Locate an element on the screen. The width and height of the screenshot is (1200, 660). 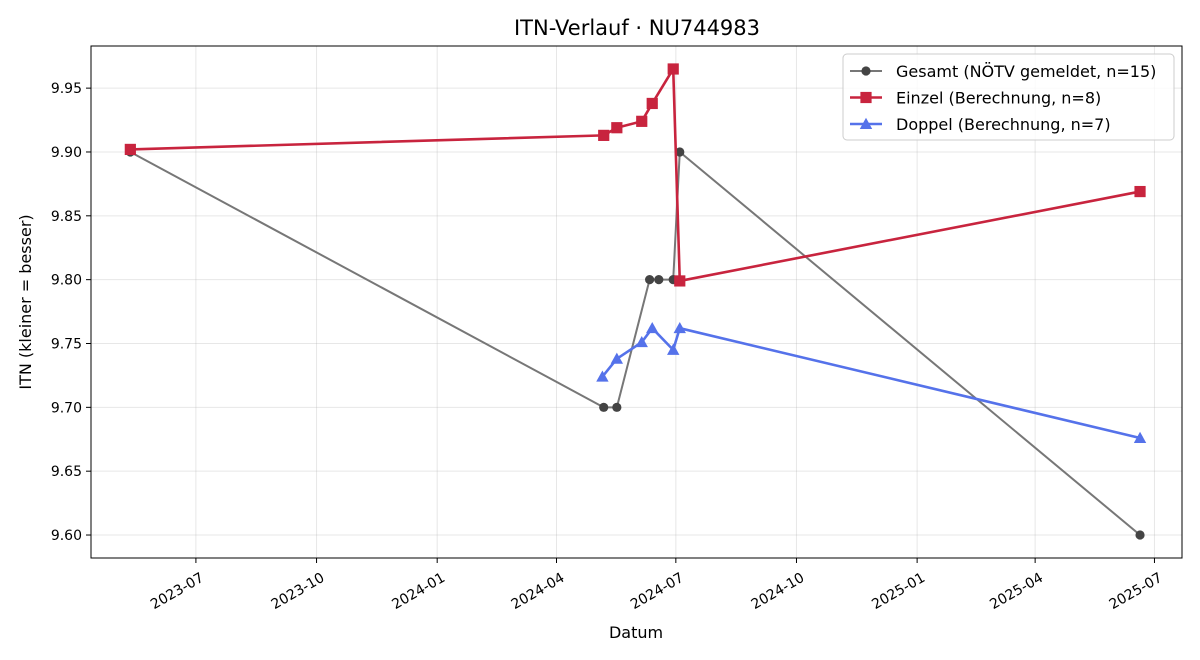
legend-box is located at coordinates (1008, 97).